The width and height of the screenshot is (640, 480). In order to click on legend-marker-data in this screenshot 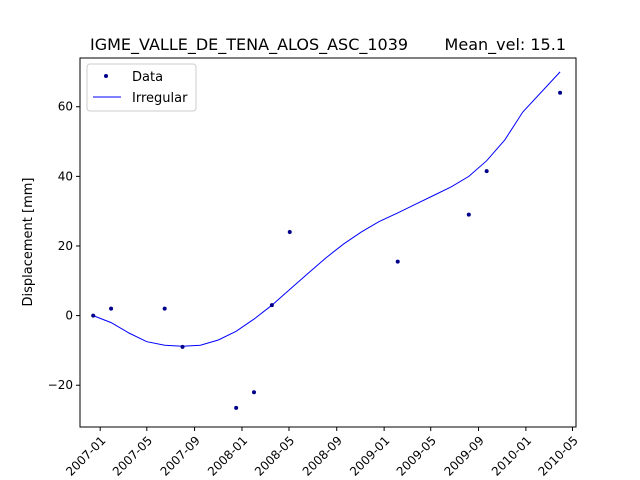, I will do `click(106, 76)`.